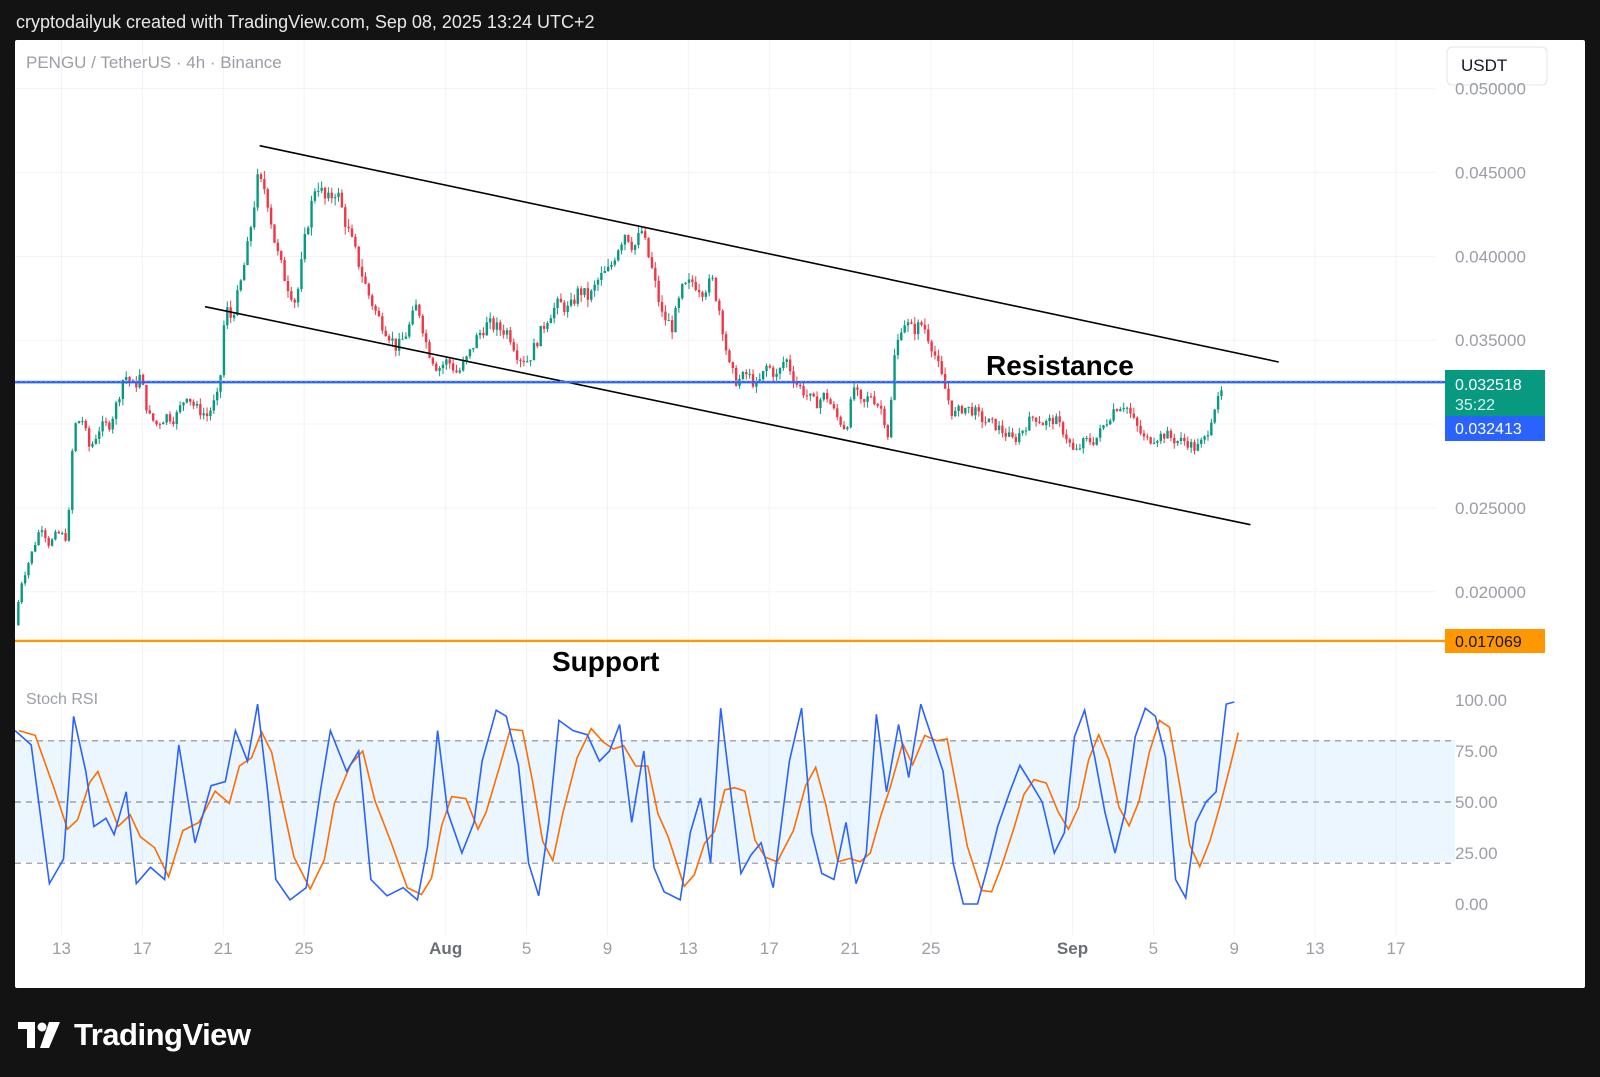 The image size is (1600, 1077). I want to click on stoch-levels, so click(735, 802).